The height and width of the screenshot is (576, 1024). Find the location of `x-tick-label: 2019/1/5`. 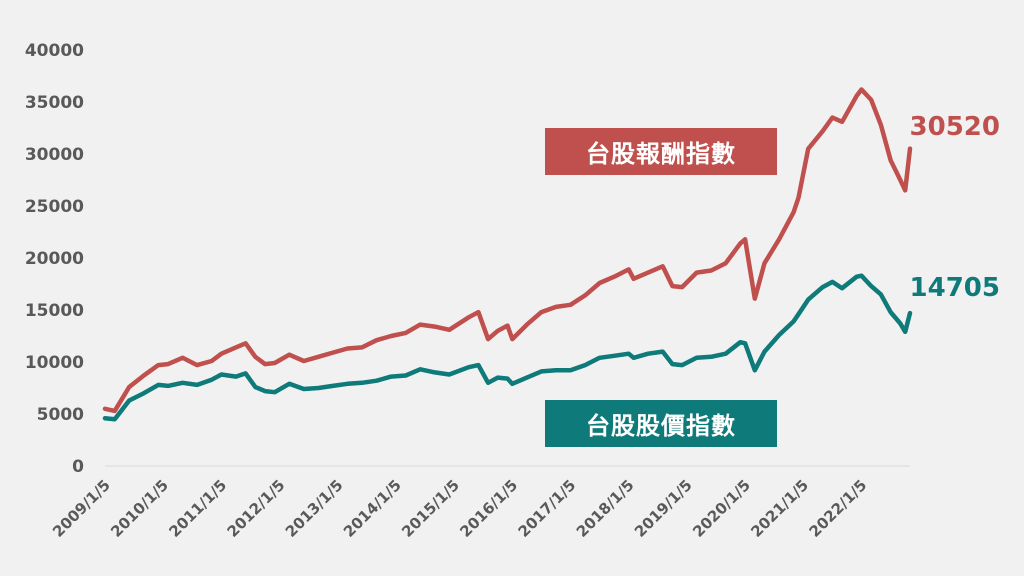

x-tick-label: 2019/1/5 is located at coordinates (663, 508).